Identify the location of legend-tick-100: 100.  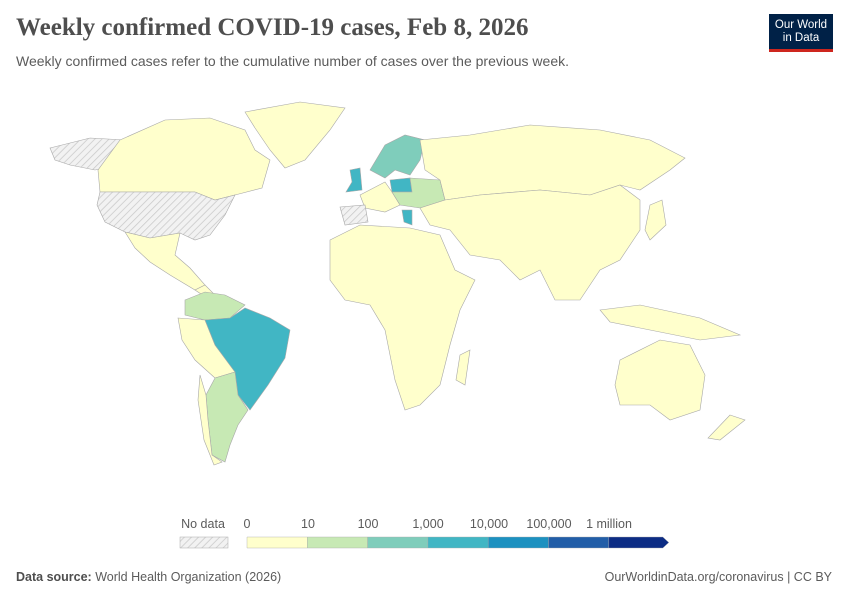
(368, 524).